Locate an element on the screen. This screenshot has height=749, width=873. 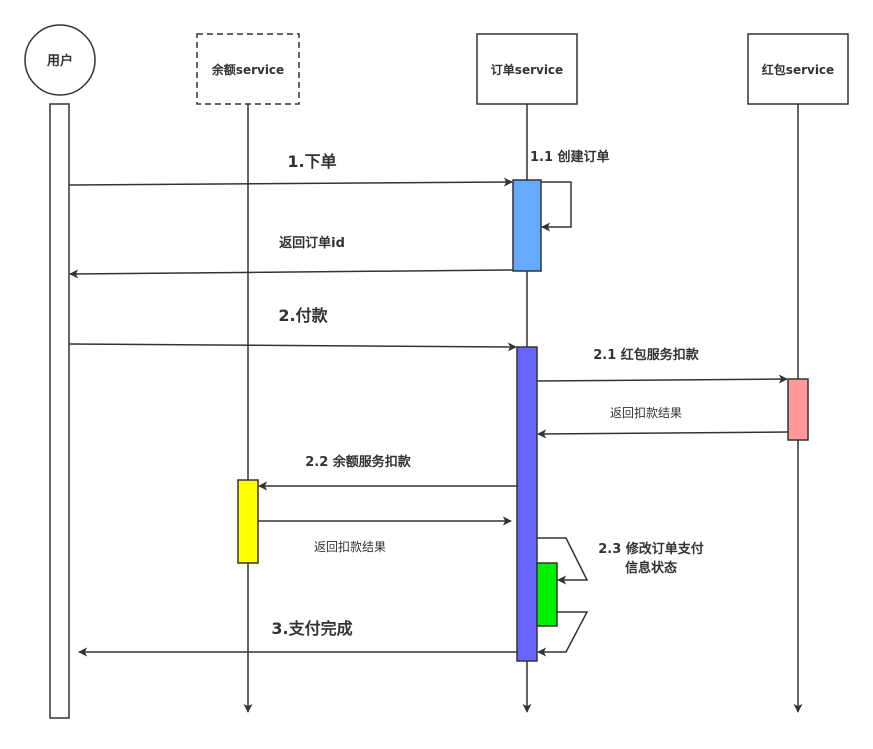
label-update-status-line1: 2.3 修改订单支付 is located at coordinates (651, 549).